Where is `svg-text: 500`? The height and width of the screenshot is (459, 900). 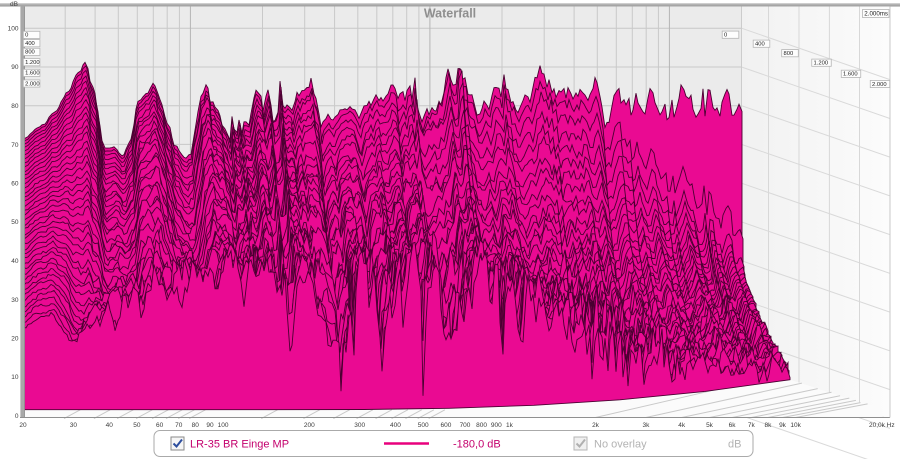
svg-text: 500 is located at coordinates (423, 425).